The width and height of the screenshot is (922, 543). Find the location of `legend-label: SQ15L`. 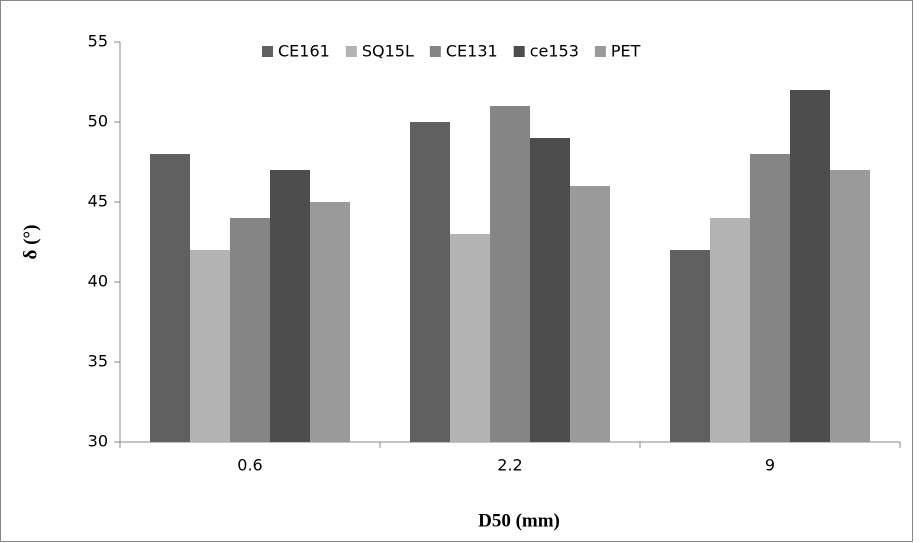

legend-label: SQ15L is located at coordinates (388, 51).